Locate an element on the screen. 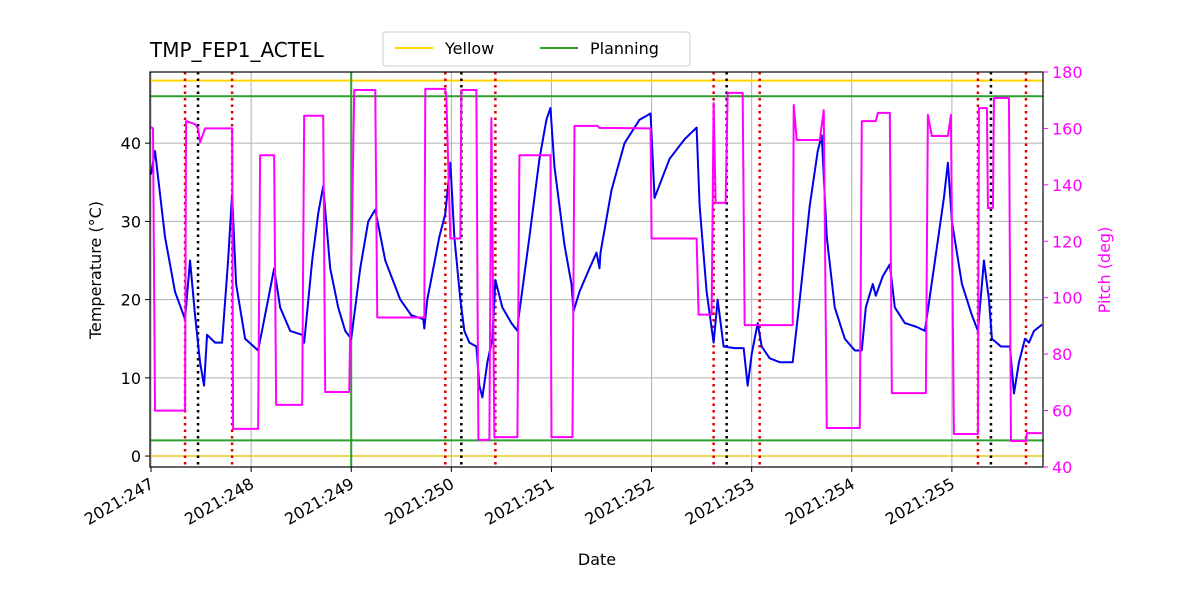 The width and height of the screenshot is (1200, 600). y-tick-label: 40 is located at coordinates (131, 143).